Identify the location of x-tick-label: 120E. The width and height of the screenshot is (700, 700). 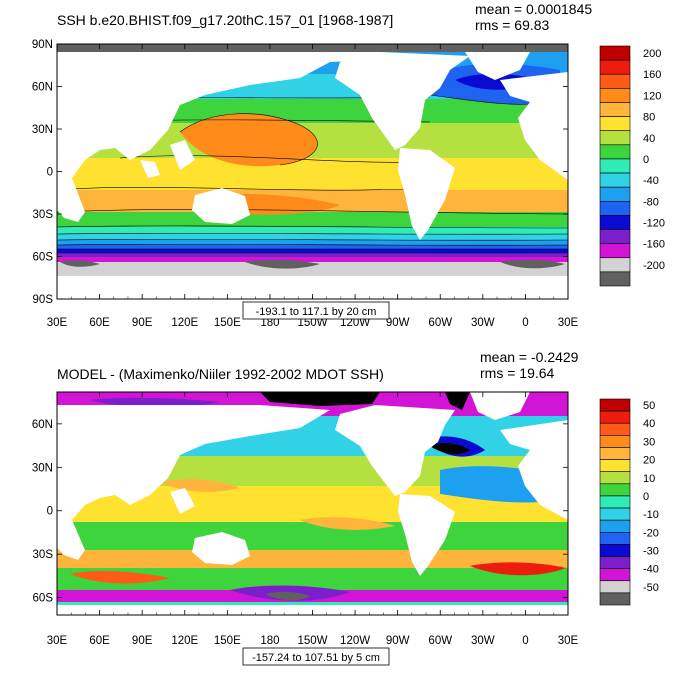
(184, 641).